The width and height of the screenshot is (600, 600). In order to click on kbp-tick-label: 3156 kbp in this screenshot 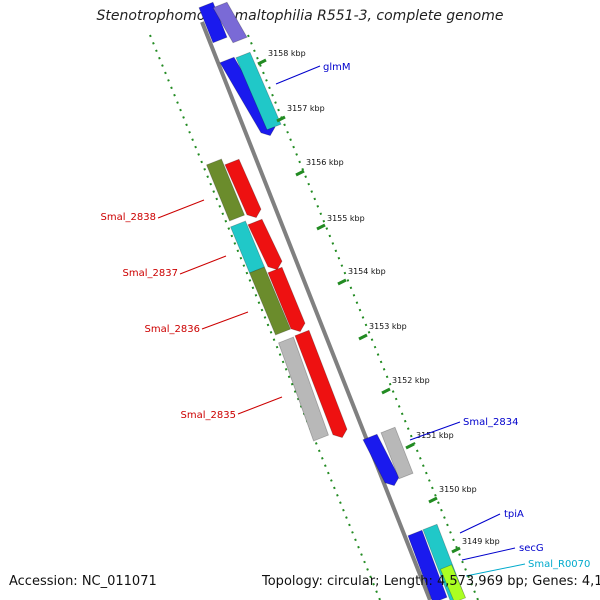, I will do `click(325, 162)`.